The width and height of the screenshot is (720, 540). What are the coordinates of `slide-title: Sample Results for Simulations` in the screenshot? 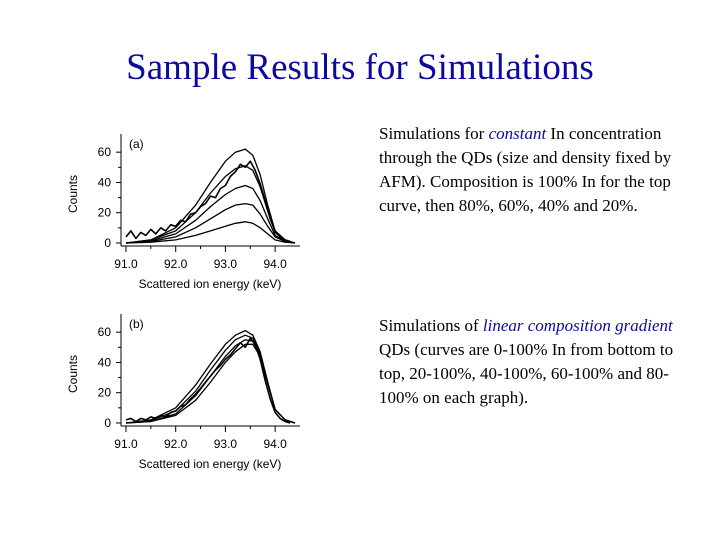 It's located at (360, 67).